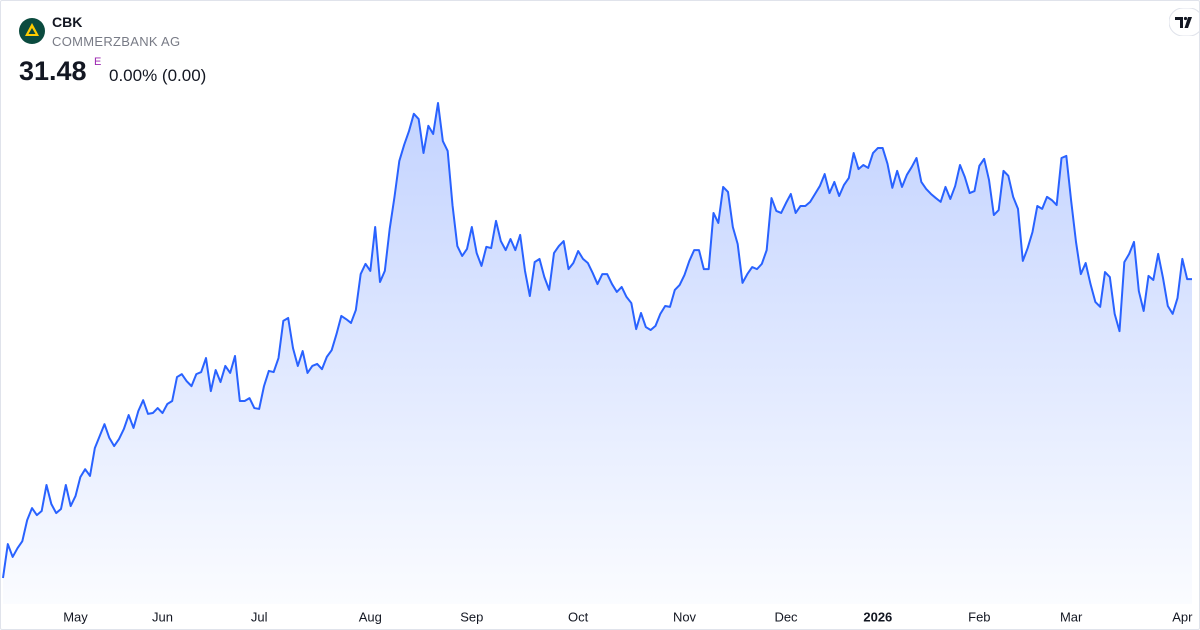 The height and width of the screenshot is (630, 1200). What do you see at coordinates (1182, 616) in the screenshot?
I see `x-tick-label: Apr` at bounding box center [1182, 616].